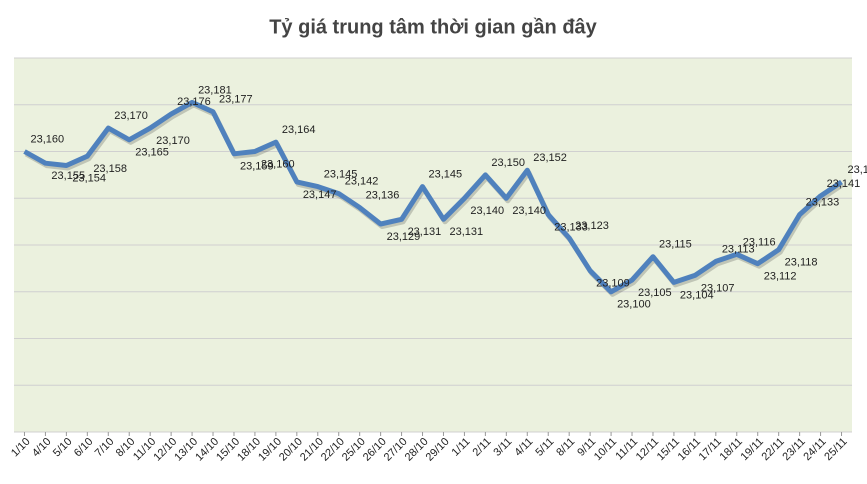  I want to click on x-tick-label: 4/10, so click(42, 448).